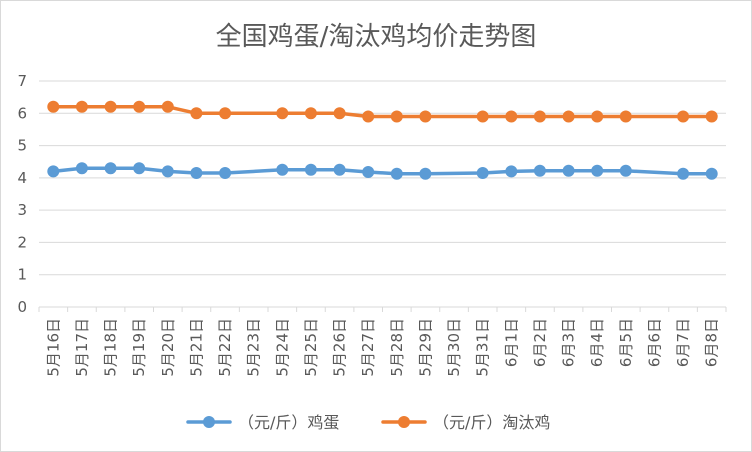 Image resolution: width=752 pixels, height=452 pixels. I want to click on x-tick-label: 5月17日, so click(82, 347).